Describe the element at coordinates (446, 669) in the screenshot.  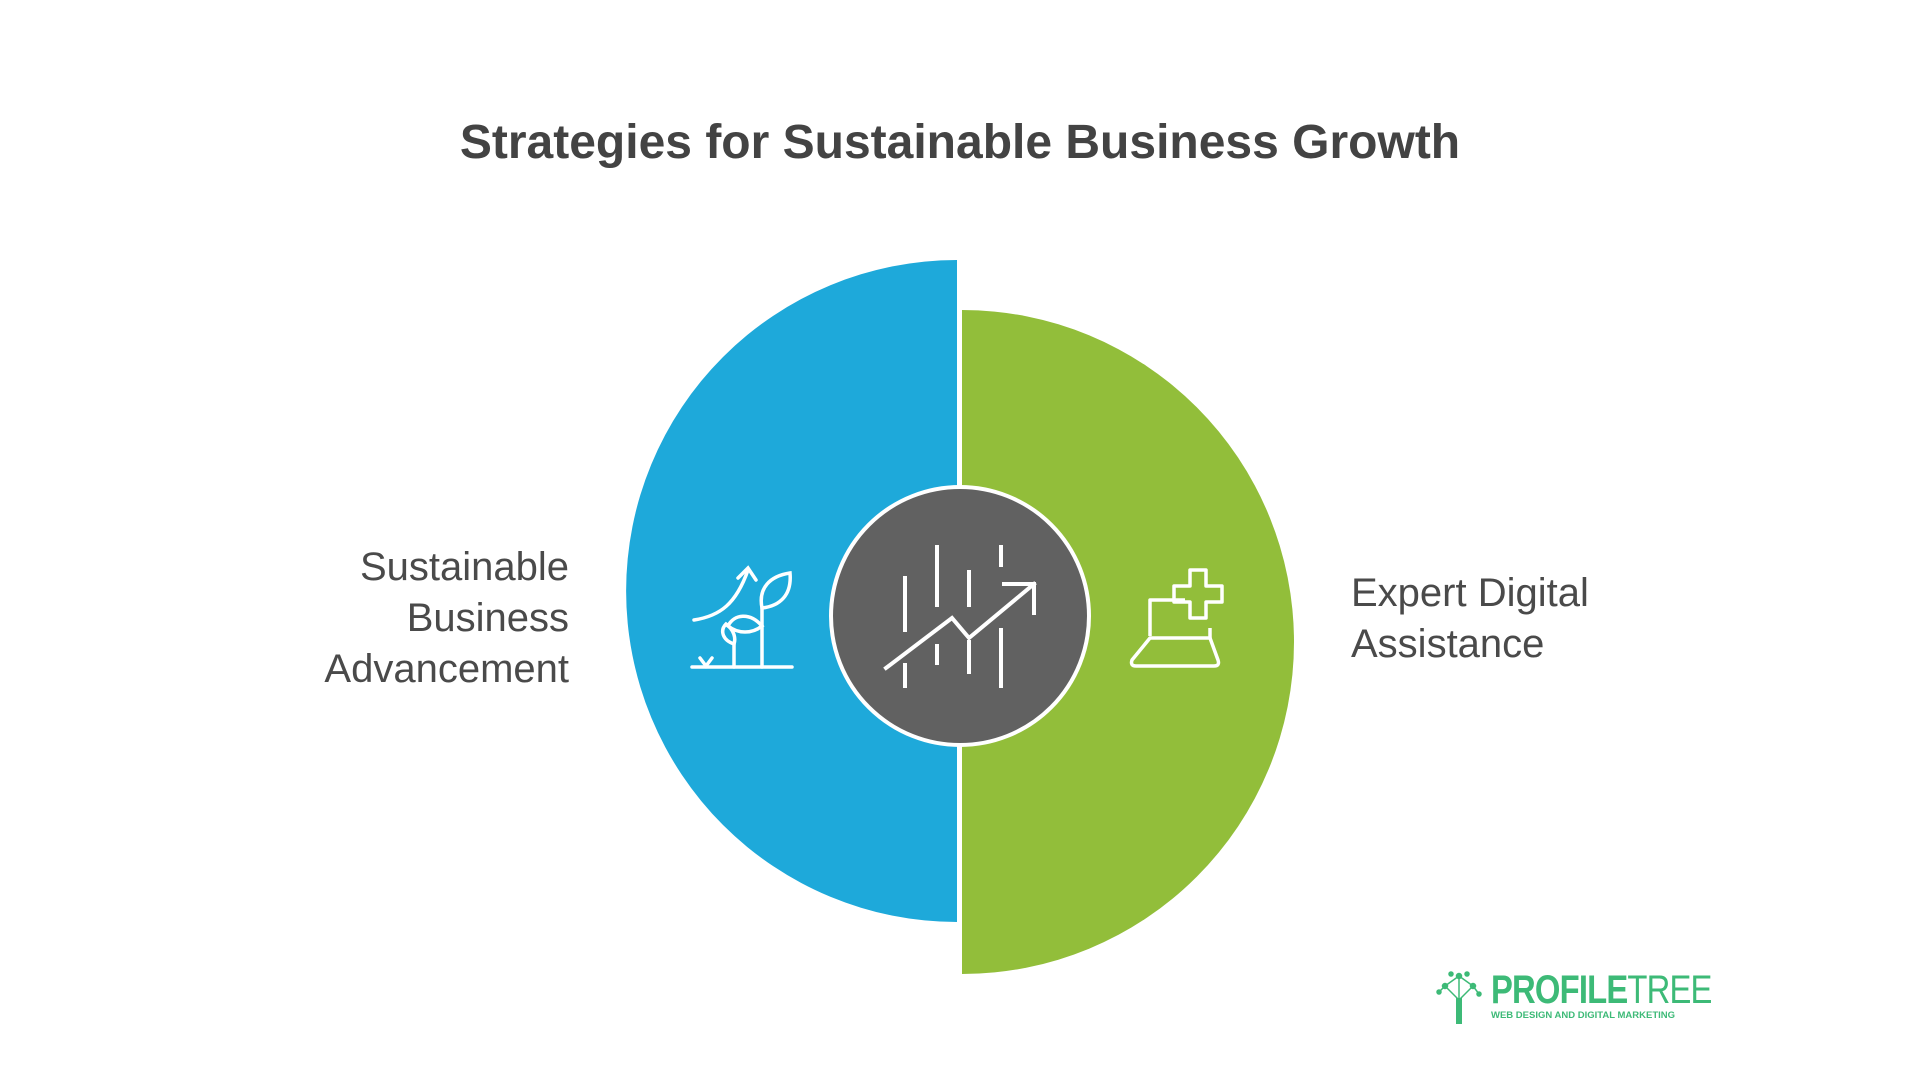
I see `label-line: Advancement` at that location.